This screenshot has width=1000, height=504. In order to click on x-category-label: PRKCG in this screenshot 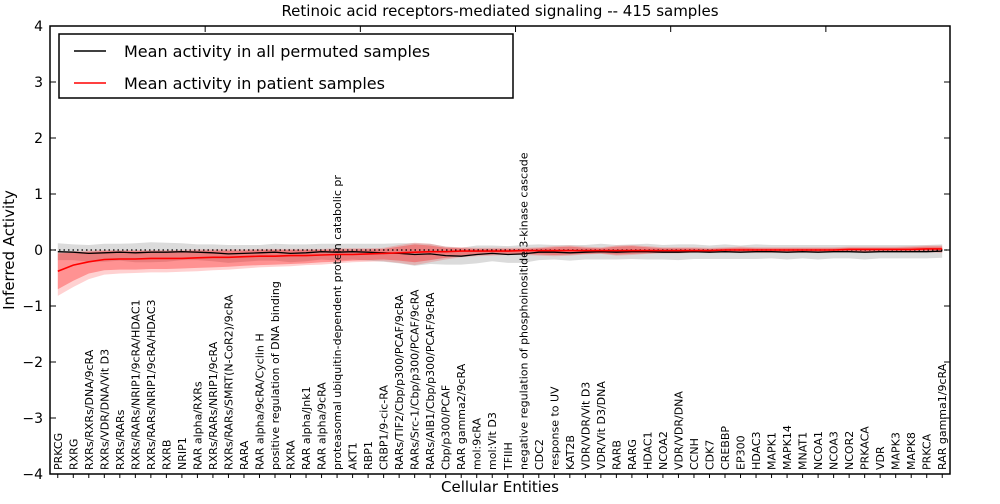, I will do `click(58, 451)`.